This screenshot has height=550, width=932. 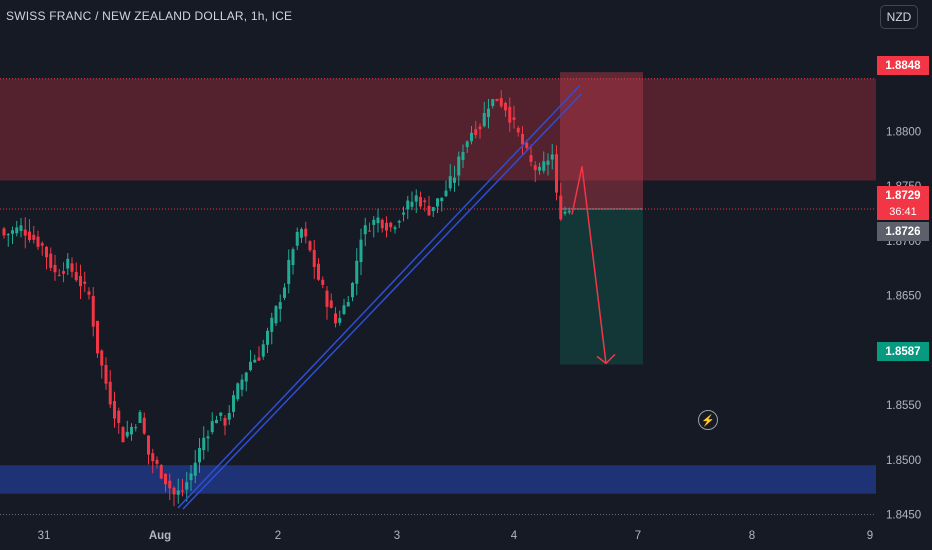 I want to click on lightning-icon: ⚡, so click(x=708, y=420).